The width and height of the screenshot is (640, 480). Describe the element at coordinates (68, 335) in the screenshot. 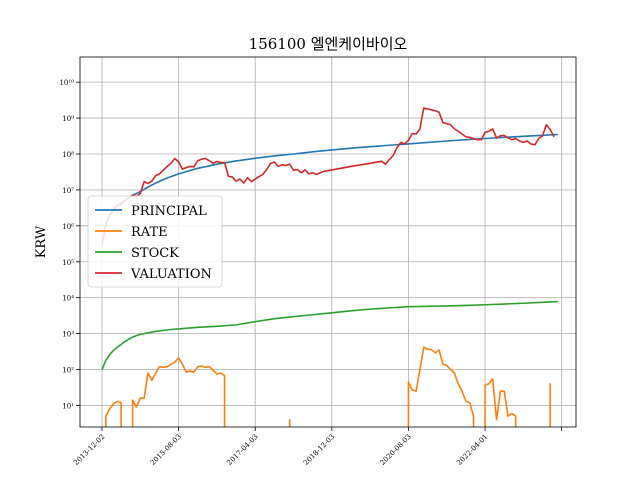

I see `y-tick-label: 10³` at that location.